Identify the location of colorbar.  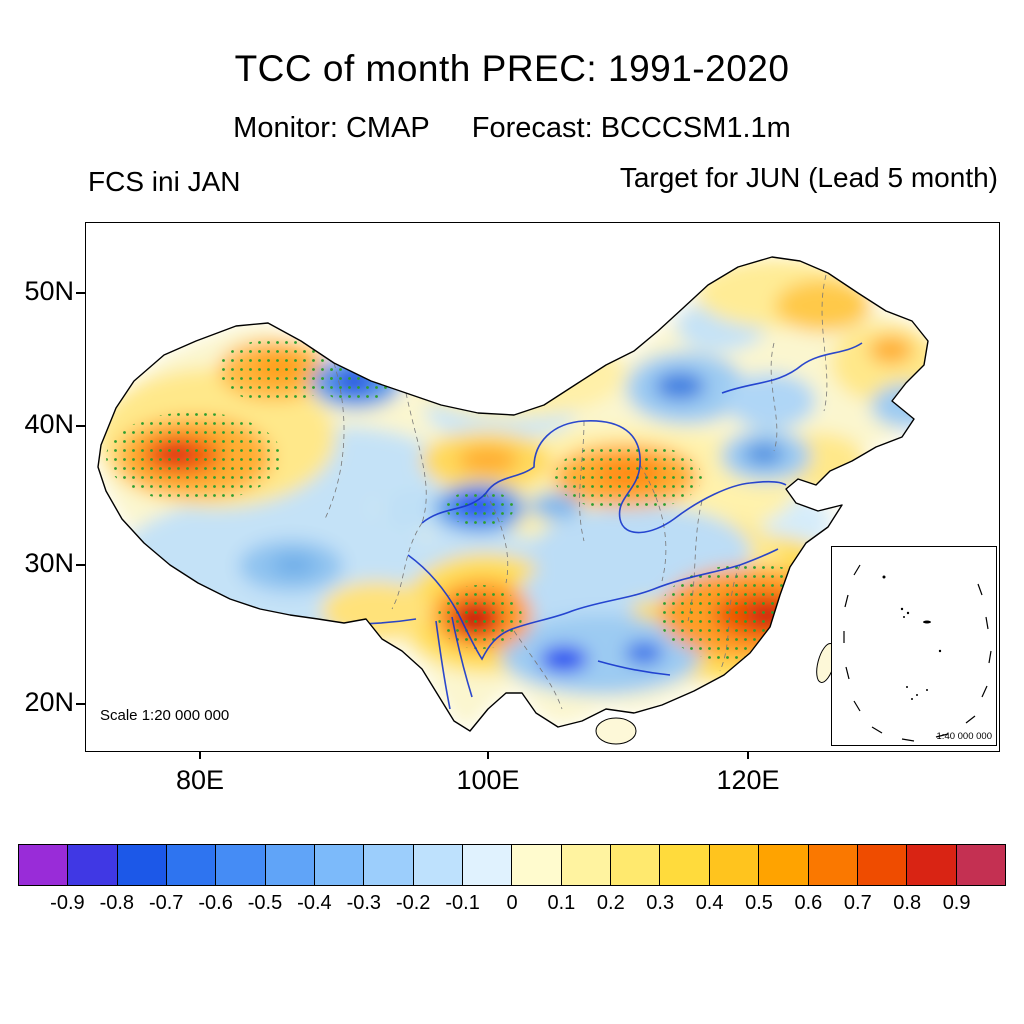
(512, 865).